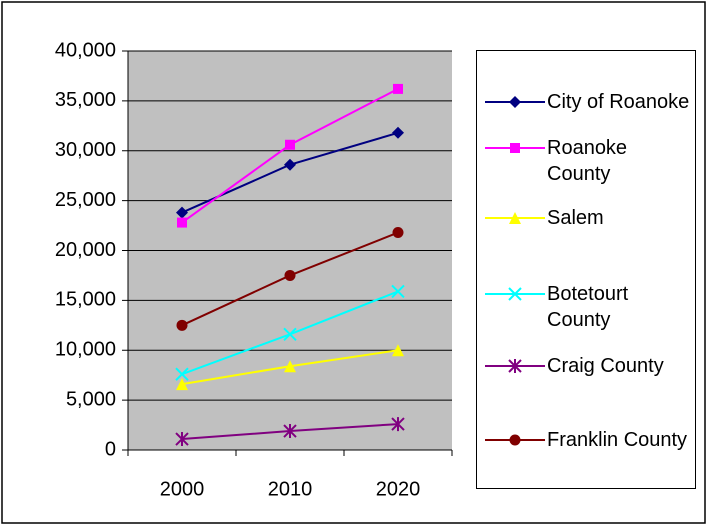  I want to click on y-tick-label: 10,000, so click(85, 350).